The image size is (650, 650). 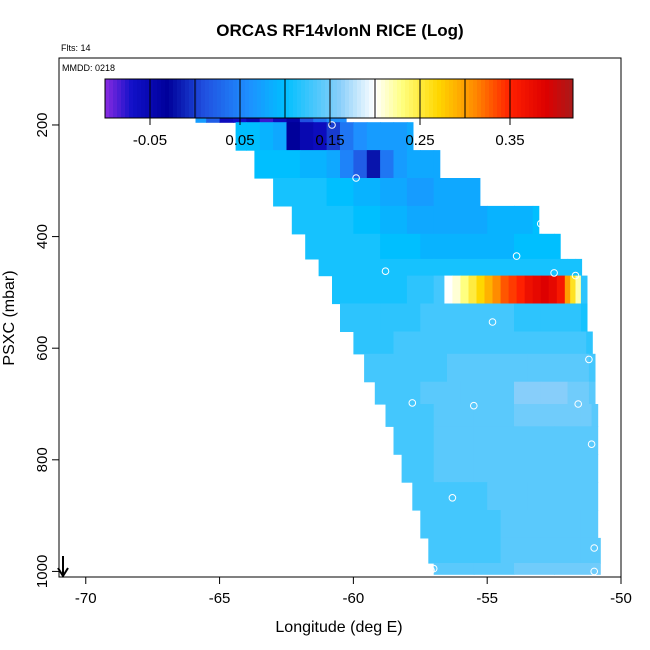 I want to click on y-tick-label: 1000, so click(x=42, y=571).